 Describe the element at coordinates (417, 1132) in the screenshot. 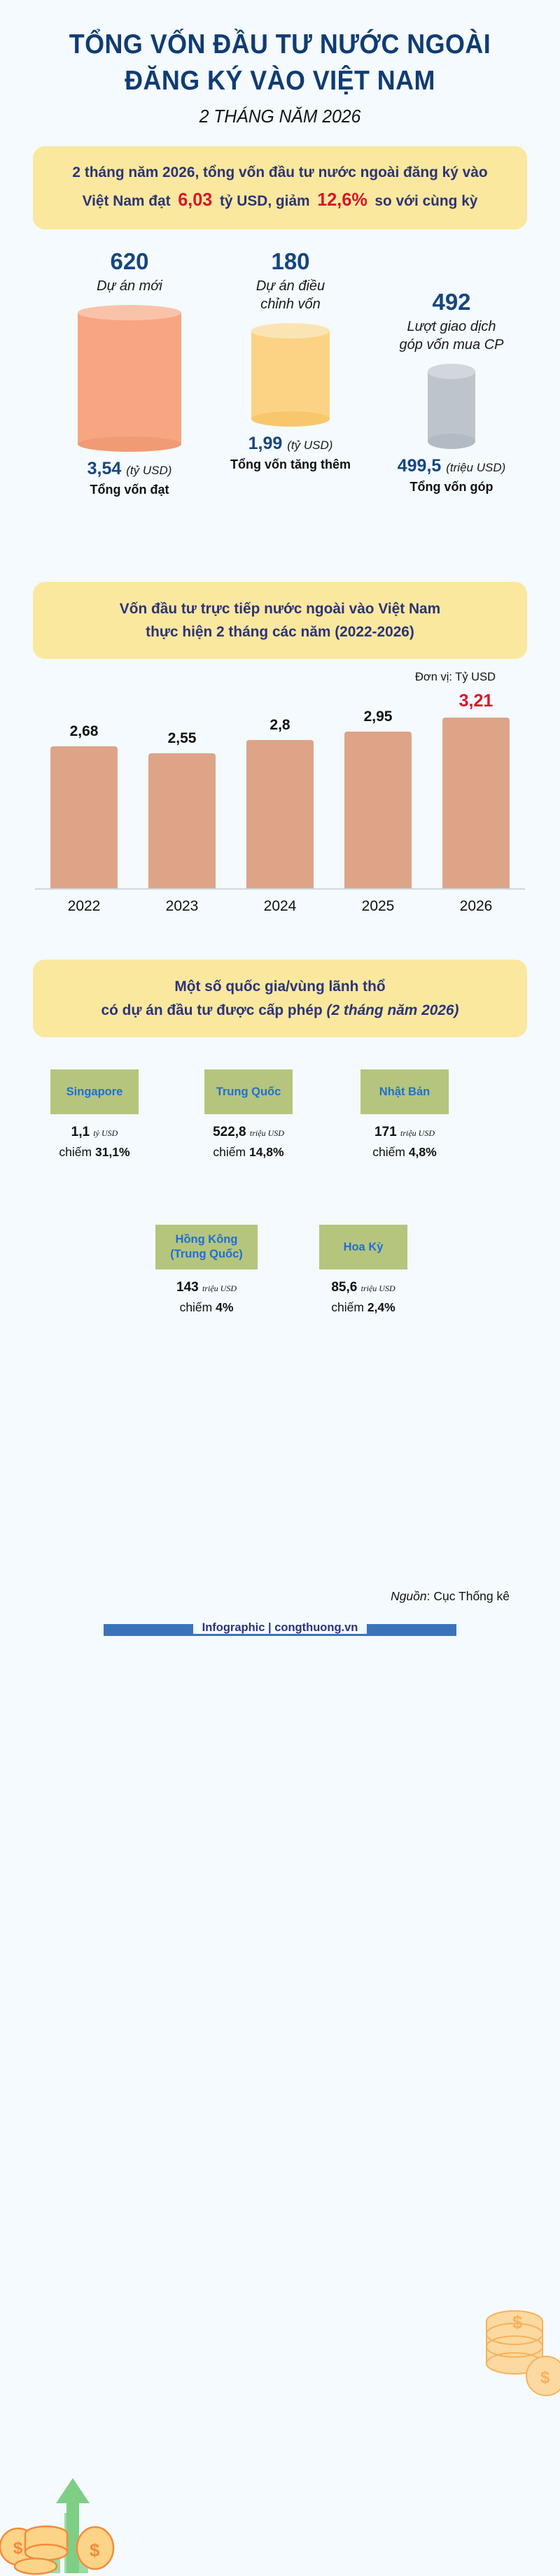

I see `country-value-unit-japan: triệu USD` at that location.